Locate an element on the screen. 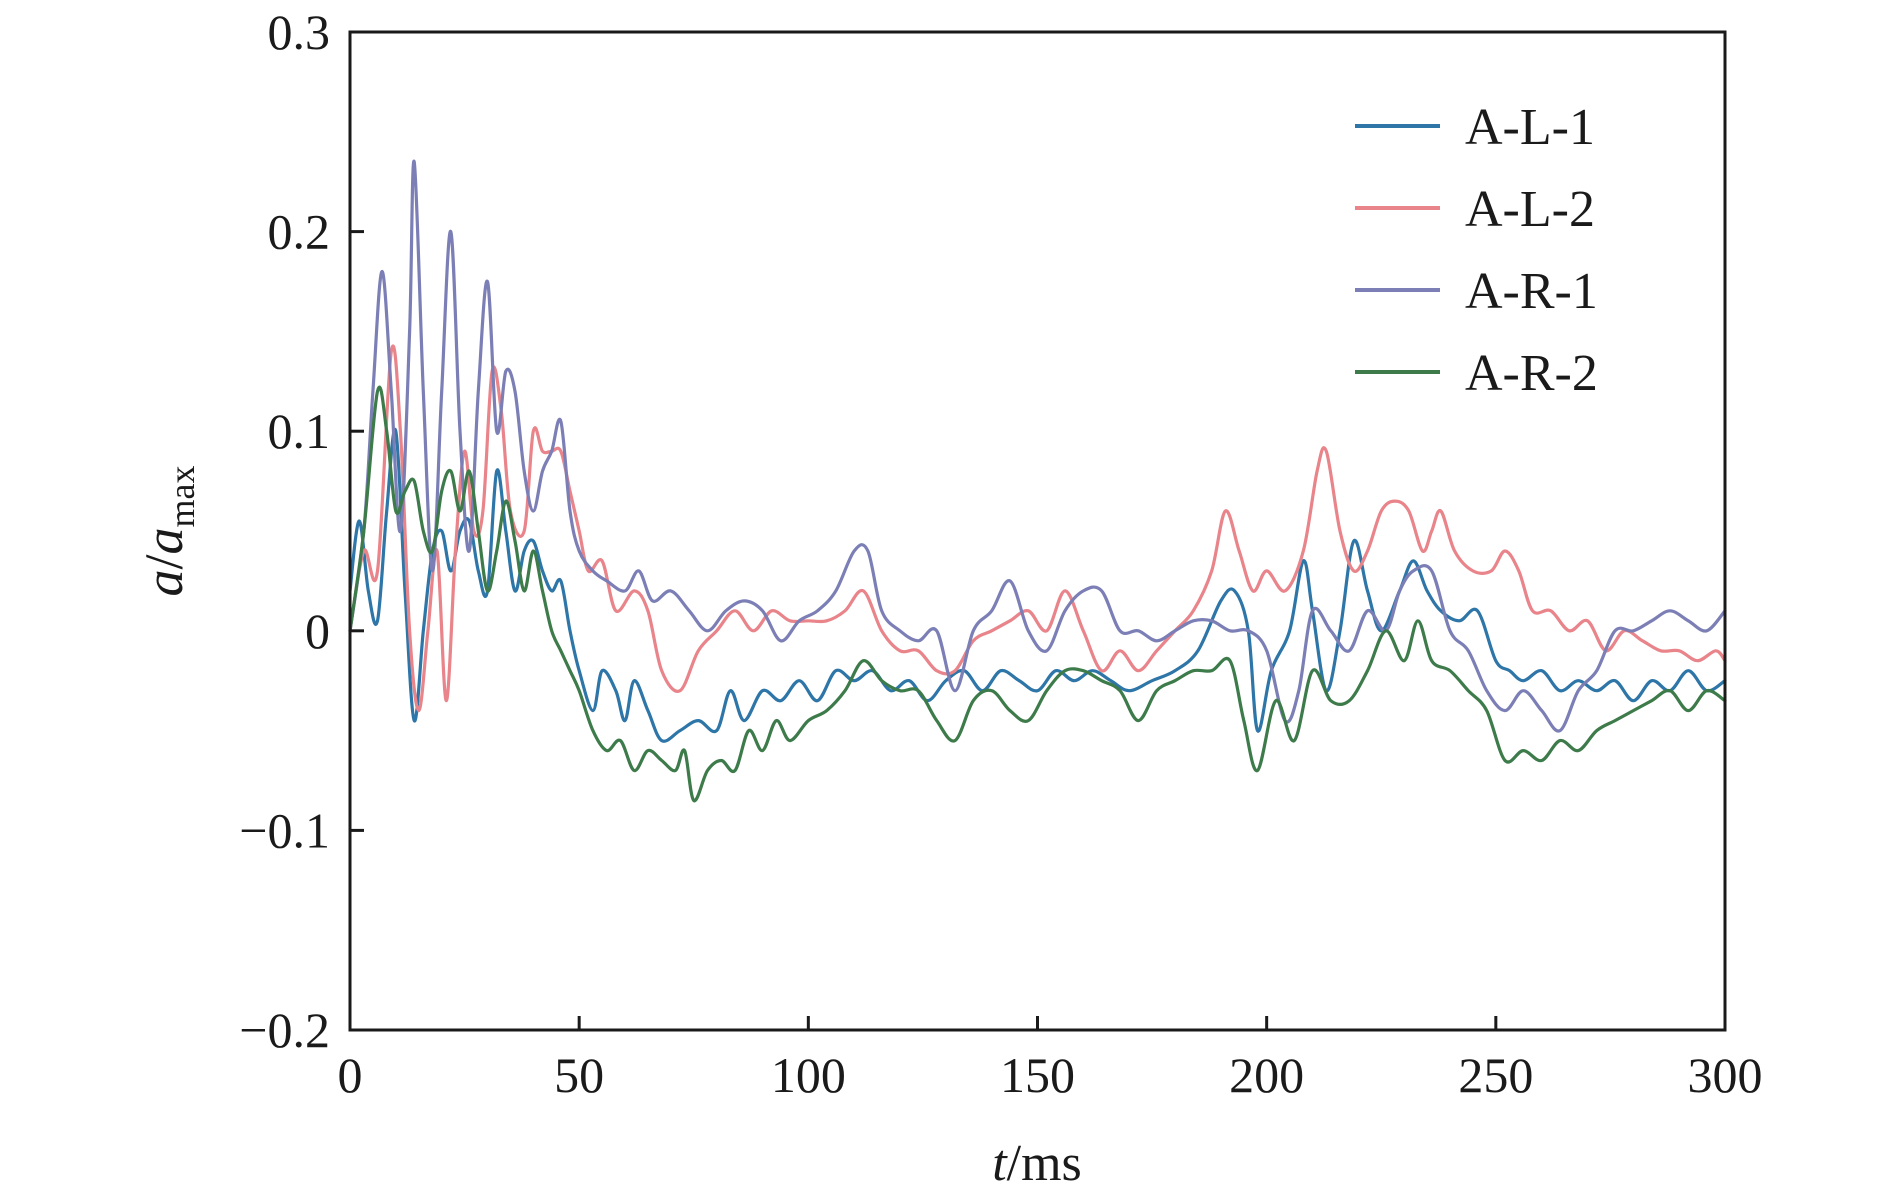  y-axis-title: a/amax is located at coordinates (168, 531).